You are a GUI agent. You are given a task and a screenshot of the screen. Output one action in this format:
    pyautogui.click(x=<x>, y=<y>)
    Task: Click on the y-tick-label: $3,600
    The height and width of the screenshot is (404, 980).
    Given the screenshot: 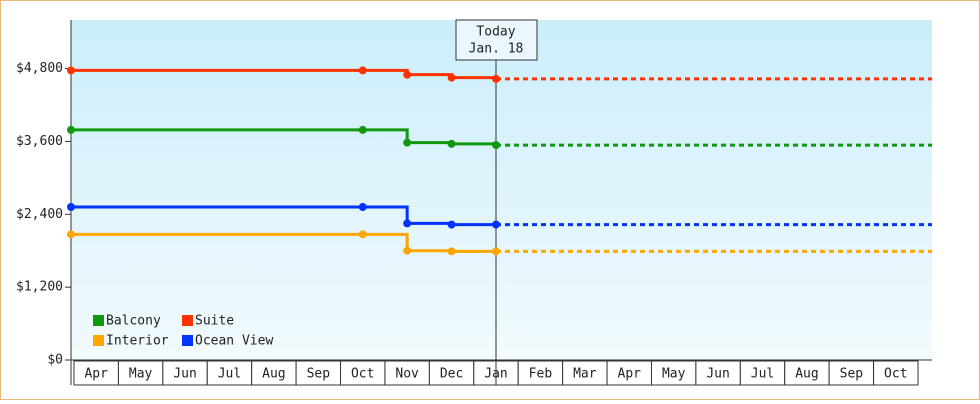 What is the action you would take?
    pyautogui.click(x=39, y=141)
    